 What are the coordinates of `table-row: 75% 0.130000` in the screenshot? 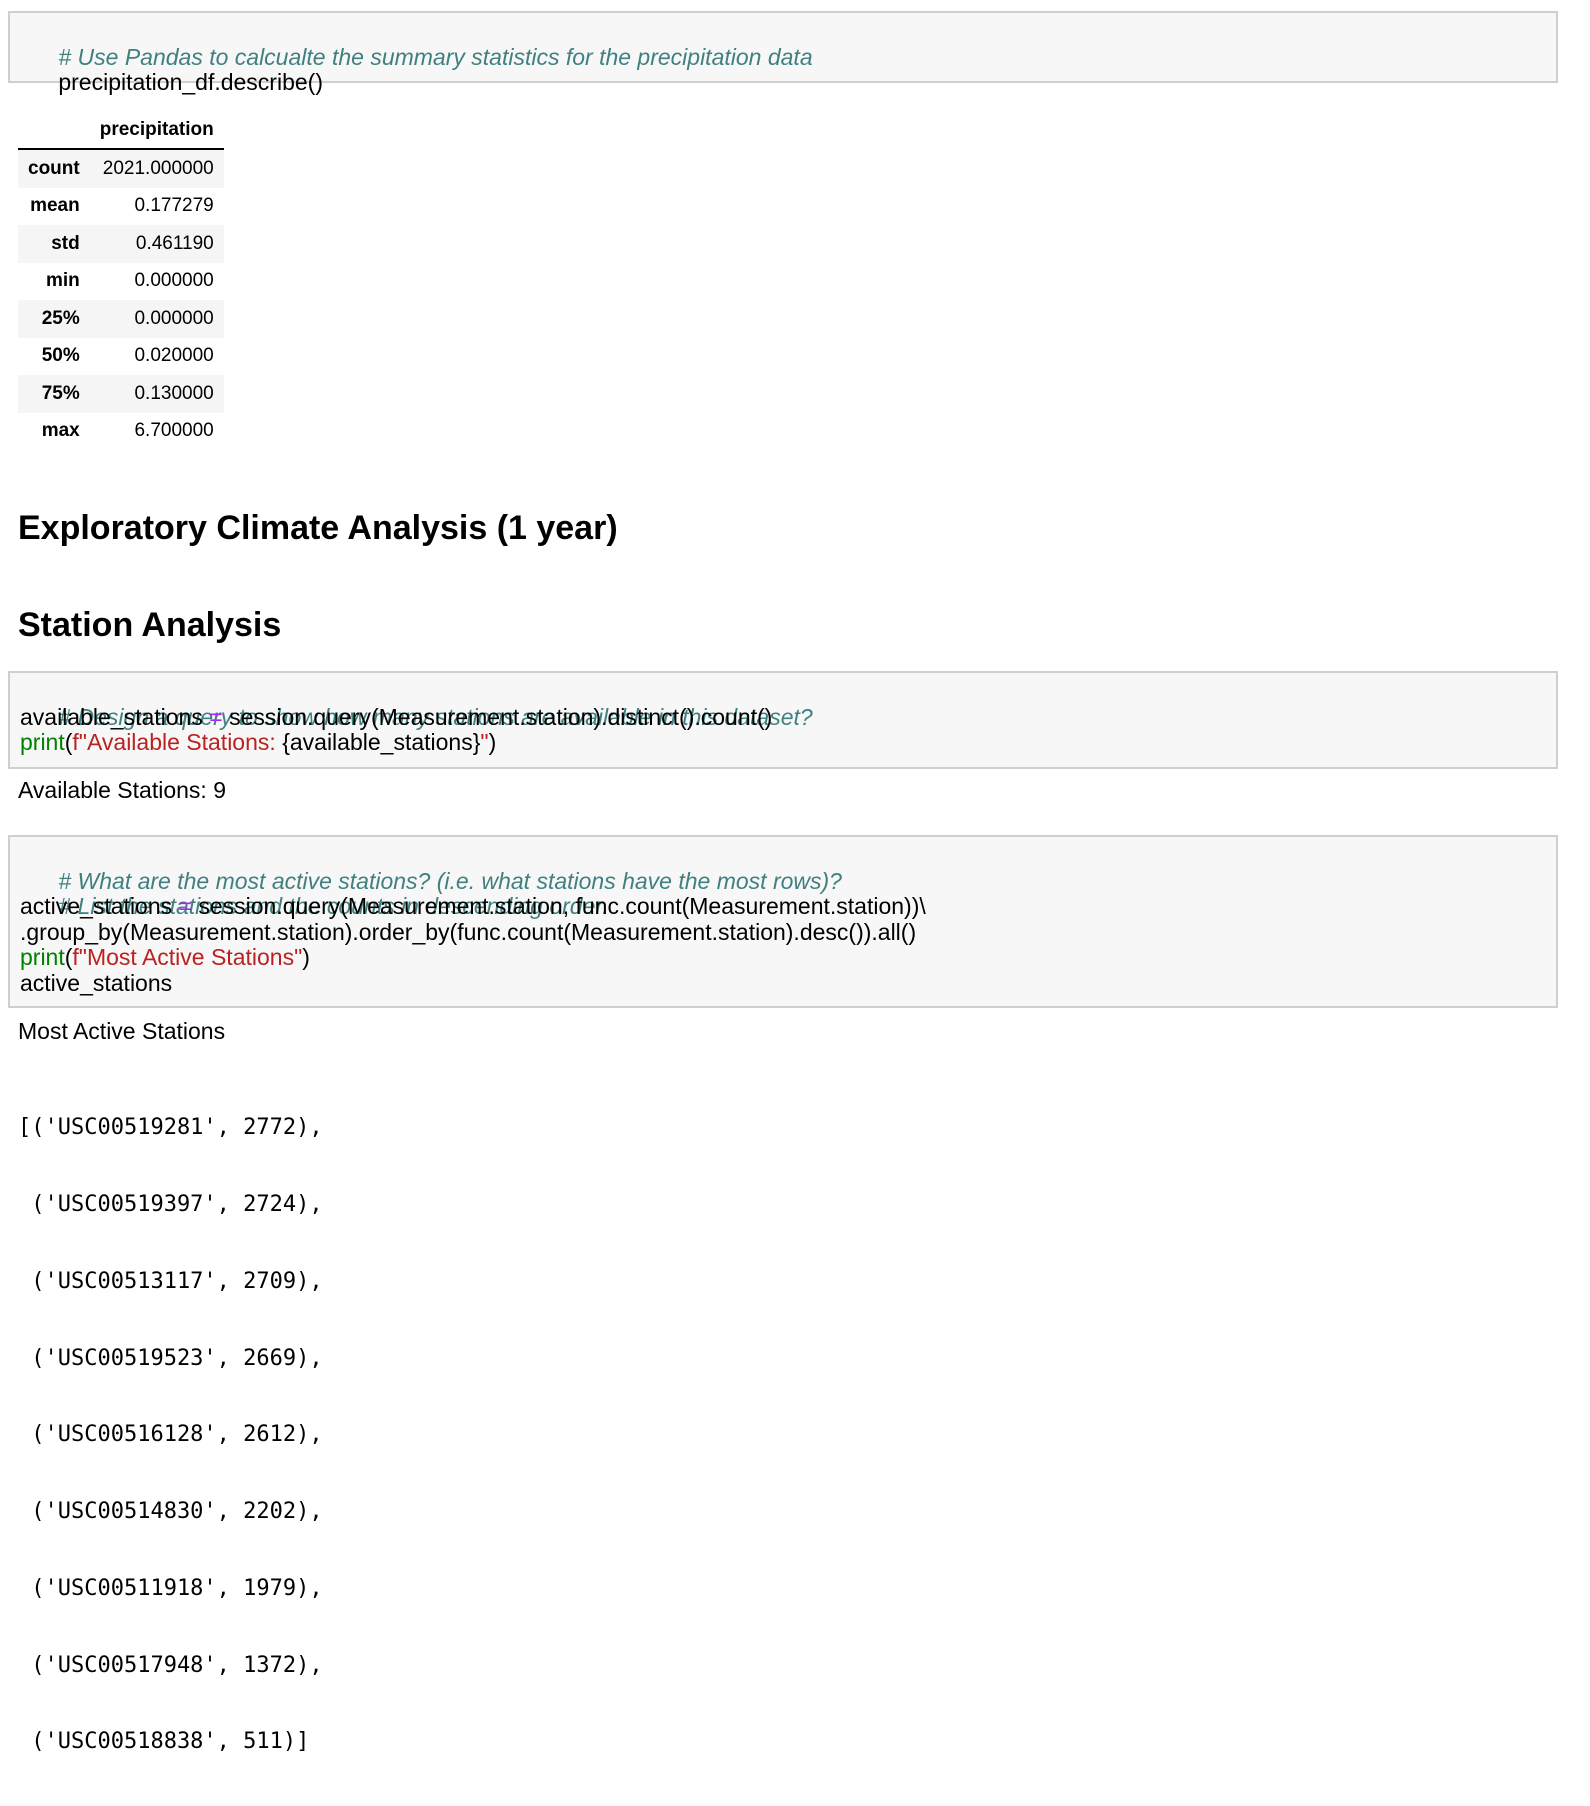 It's located at (121, 394).